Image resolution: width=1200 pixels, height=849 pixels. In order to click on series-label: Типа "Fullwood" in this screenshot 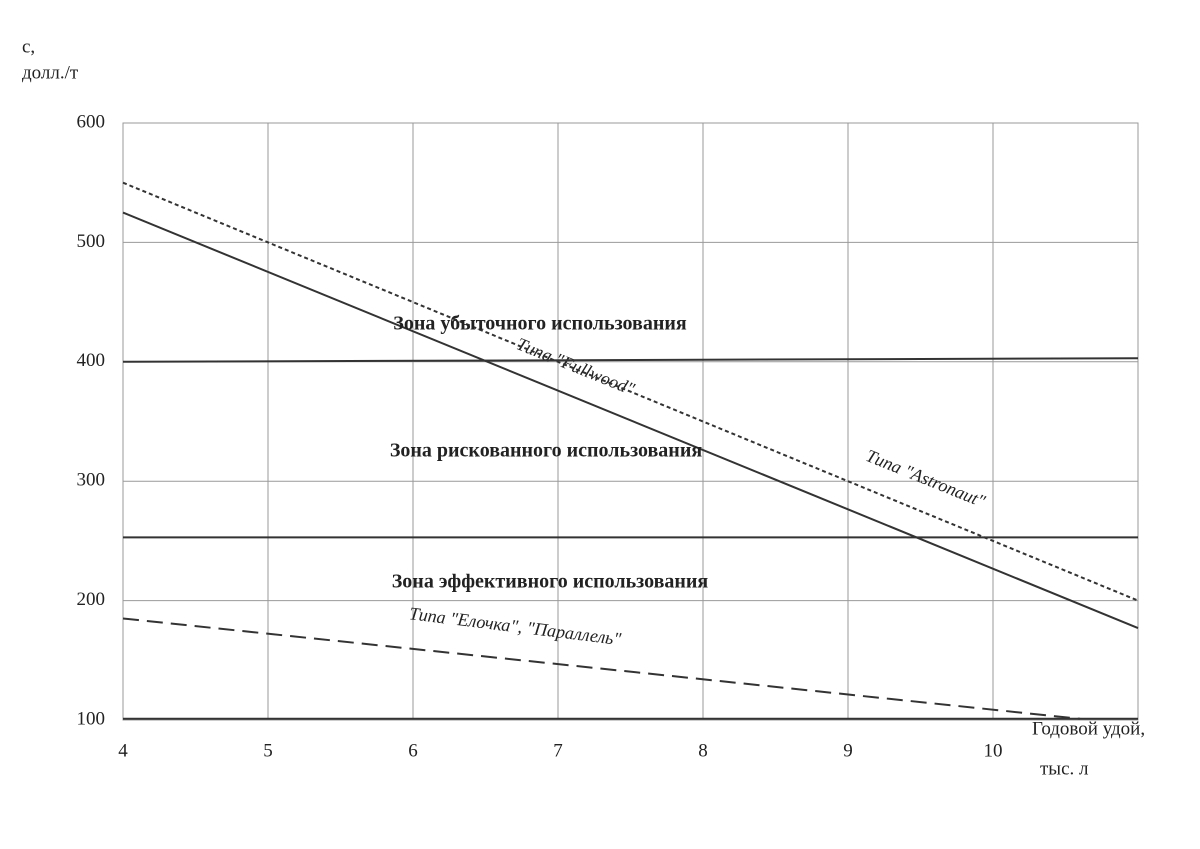, I will do `click(576, 367)`.